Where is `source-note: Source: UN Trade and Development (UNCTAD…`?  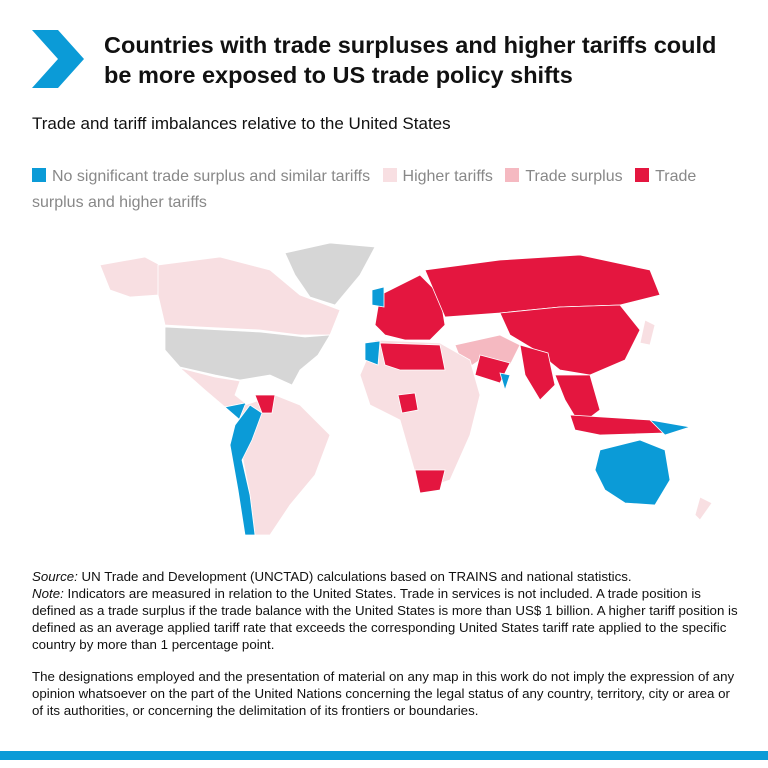
source-note: Source: UN Trade and Development (UNCTAD… is located at coordinates (388, 610).